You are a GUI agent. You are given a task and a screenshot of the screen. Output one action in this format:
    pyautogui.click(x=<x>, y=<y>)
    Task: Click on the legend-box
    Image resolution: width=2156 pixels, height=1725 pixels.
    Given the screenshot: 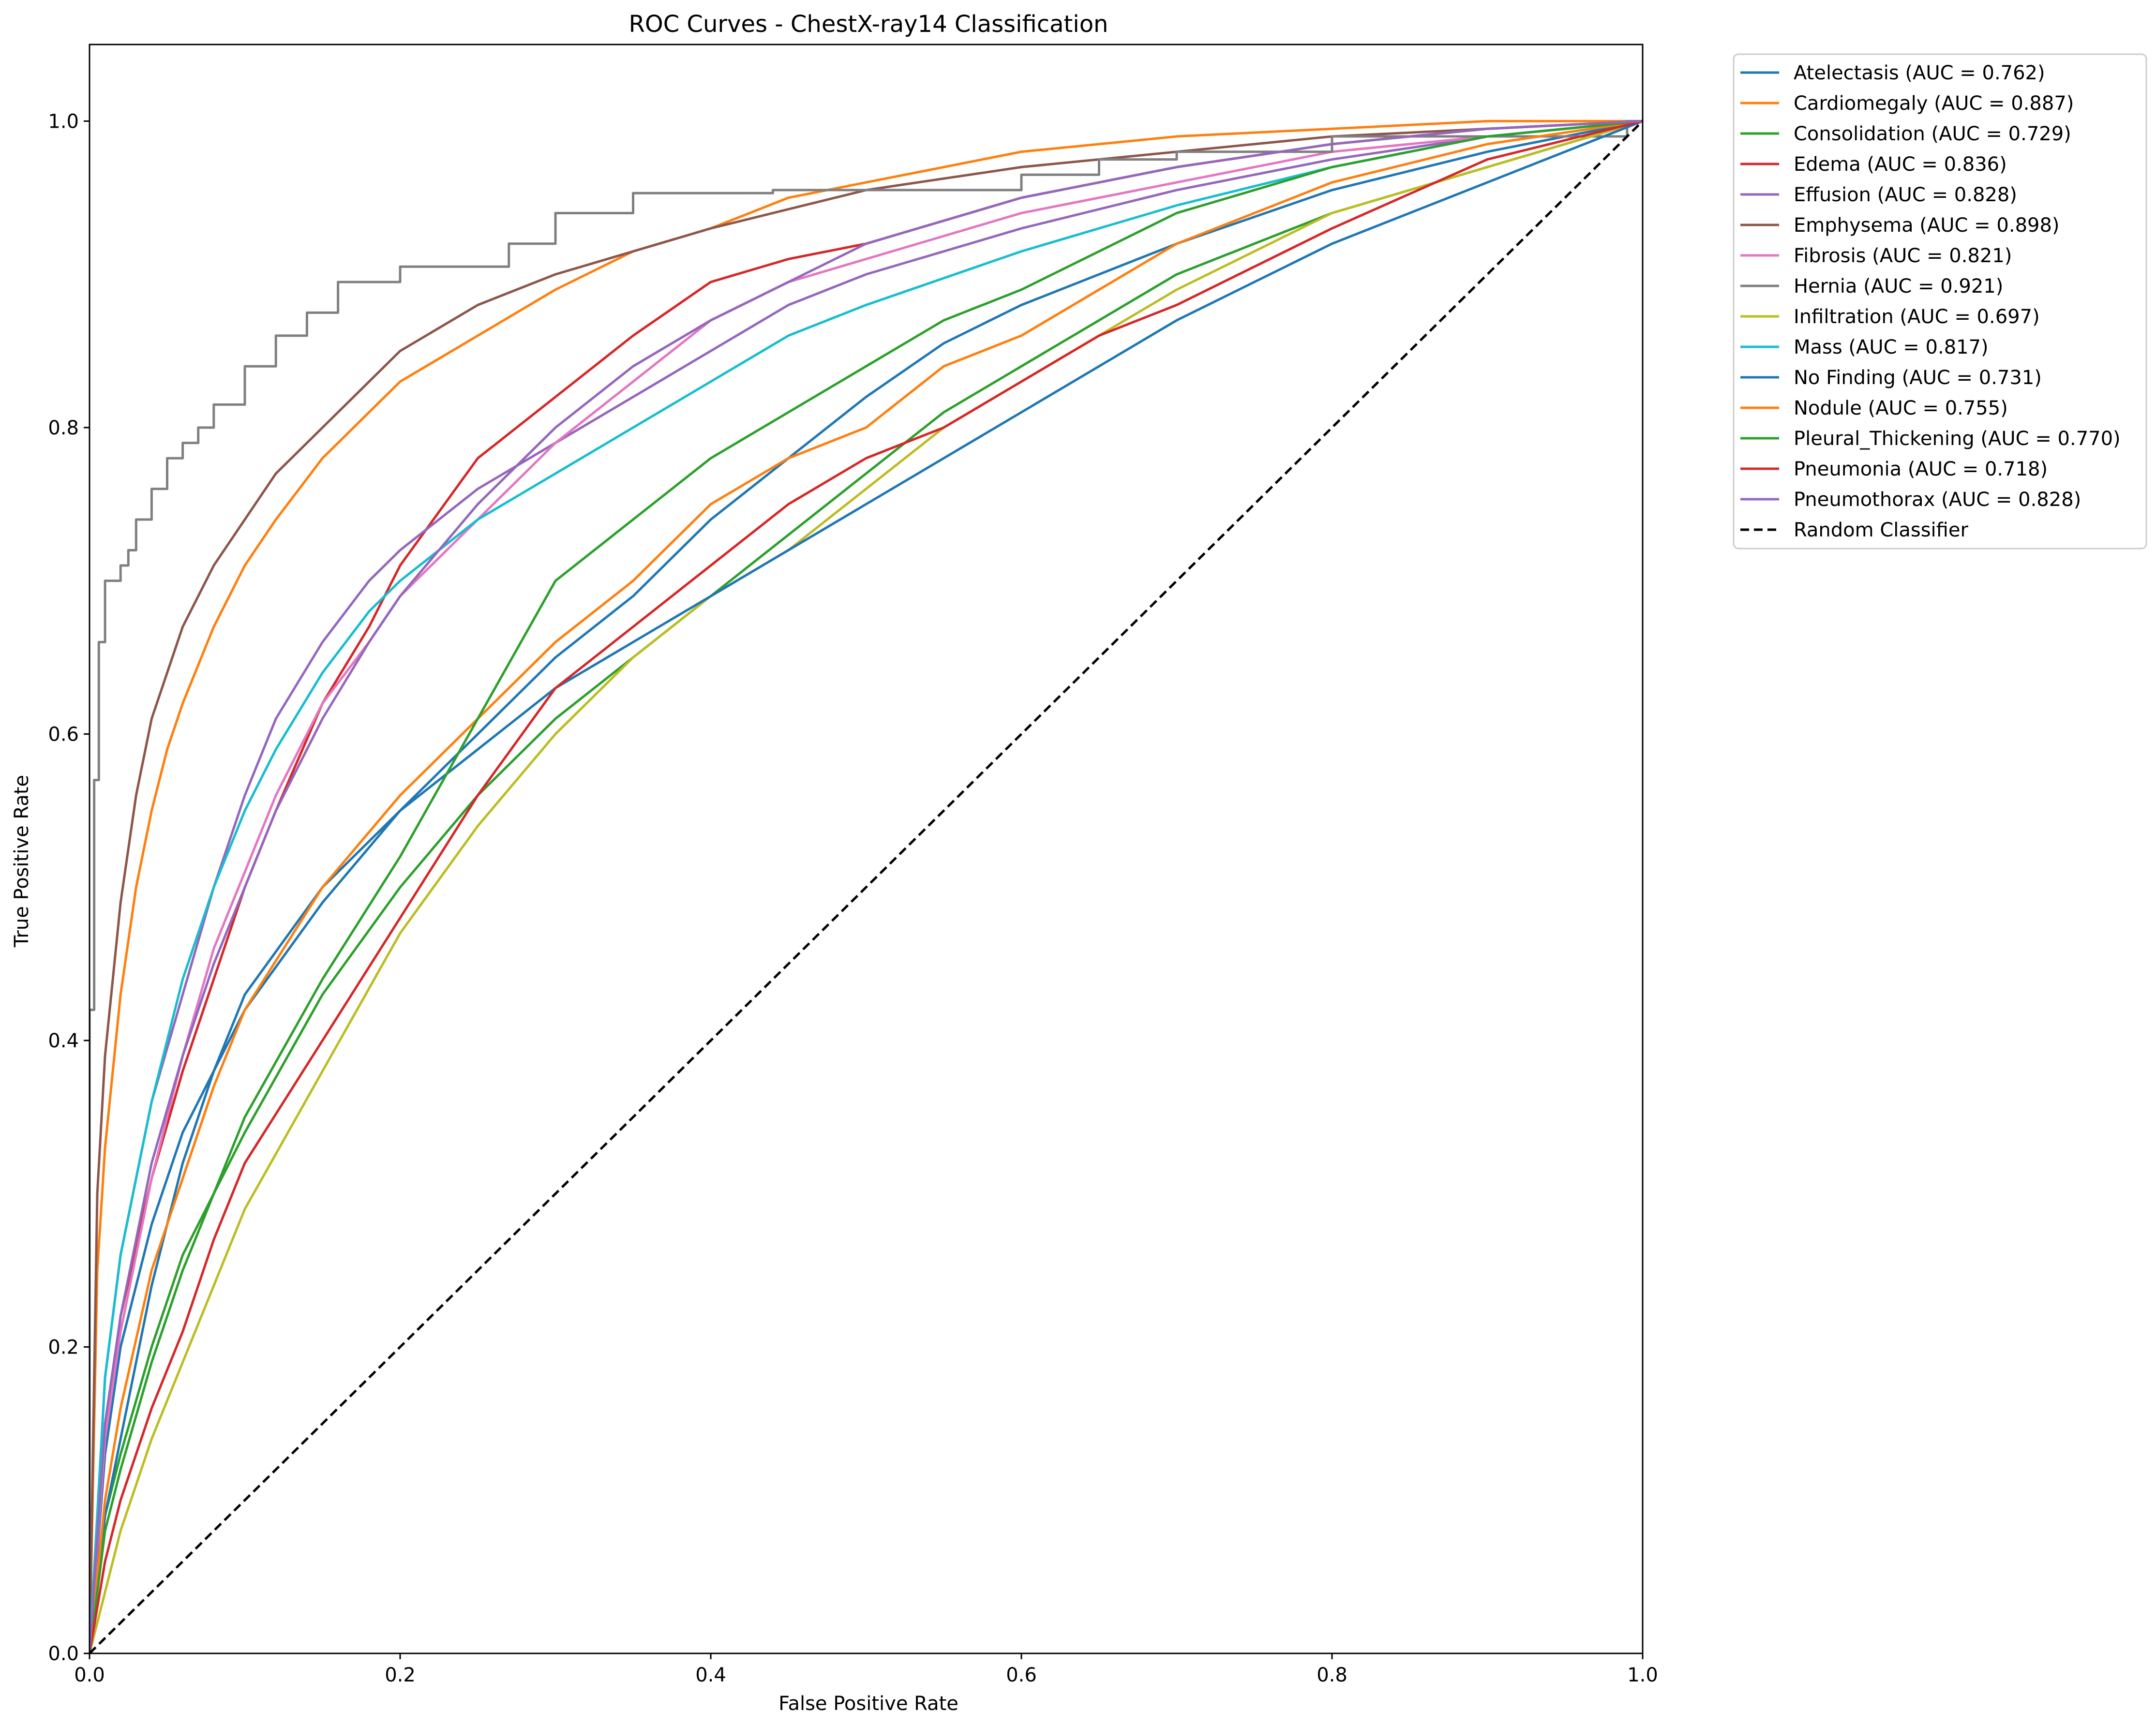 What is the action you would take?
    pyautogui.click(x=1940, y=301)
    